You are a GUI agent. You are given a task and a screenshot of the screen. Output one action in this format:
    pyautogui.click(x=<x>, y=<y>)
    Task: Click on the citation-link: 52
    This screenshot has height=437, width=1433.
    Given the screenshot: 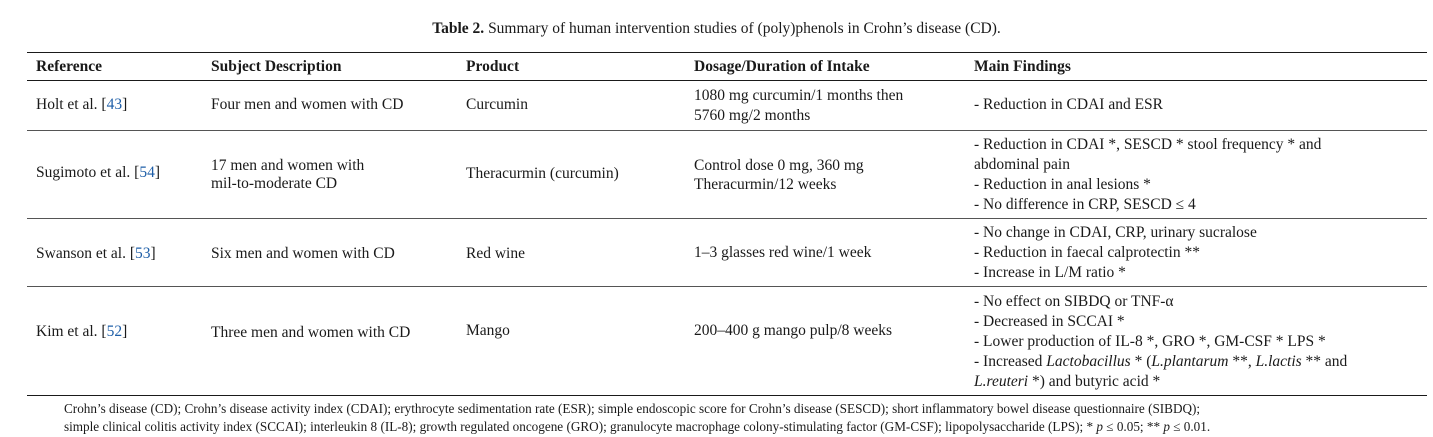 What is the action you would take?
    pyautogui.click(x=114, y=331)
    